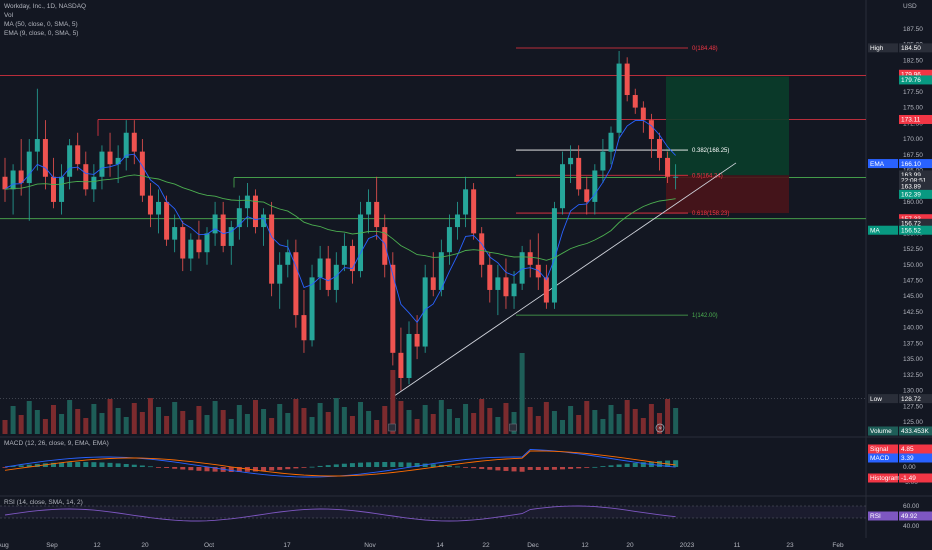 The width and height of the screenshot is (932, 550). Describe the element at coordinates (911, 399) in the screenshot. I see `tag-value-text: 128.72` at that location.